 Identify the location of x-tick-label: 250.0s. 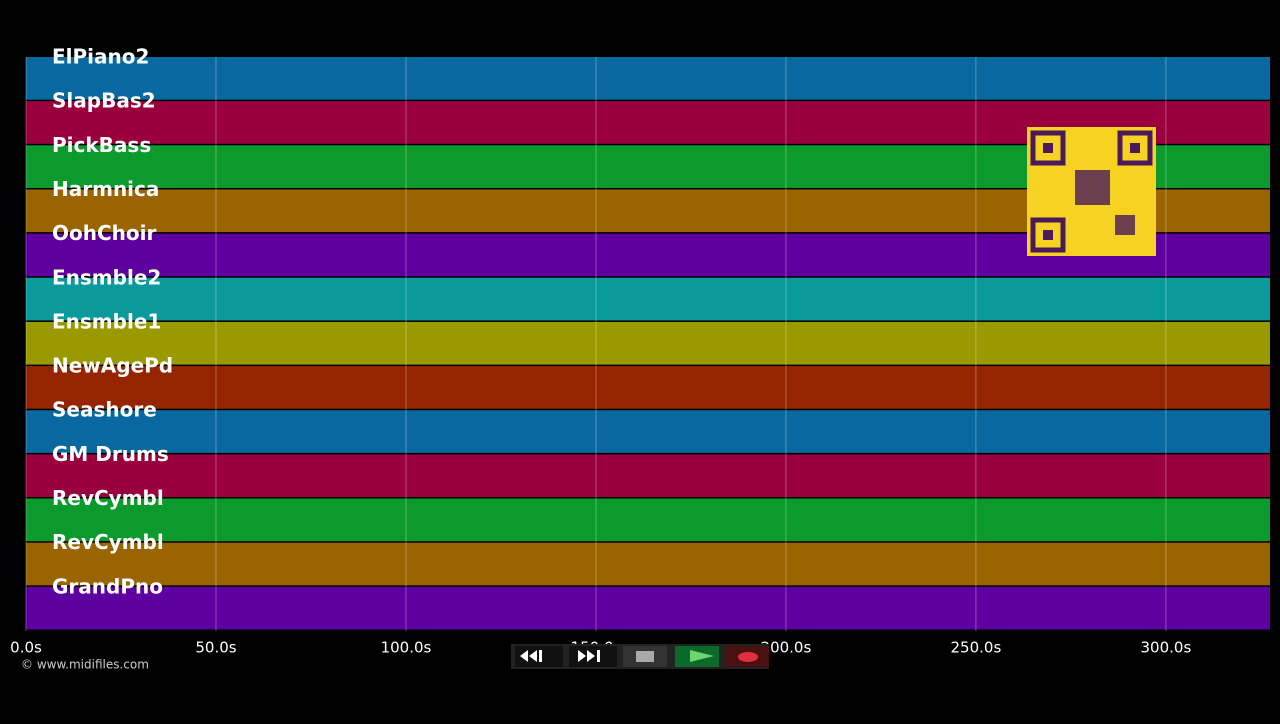
(976, 648).